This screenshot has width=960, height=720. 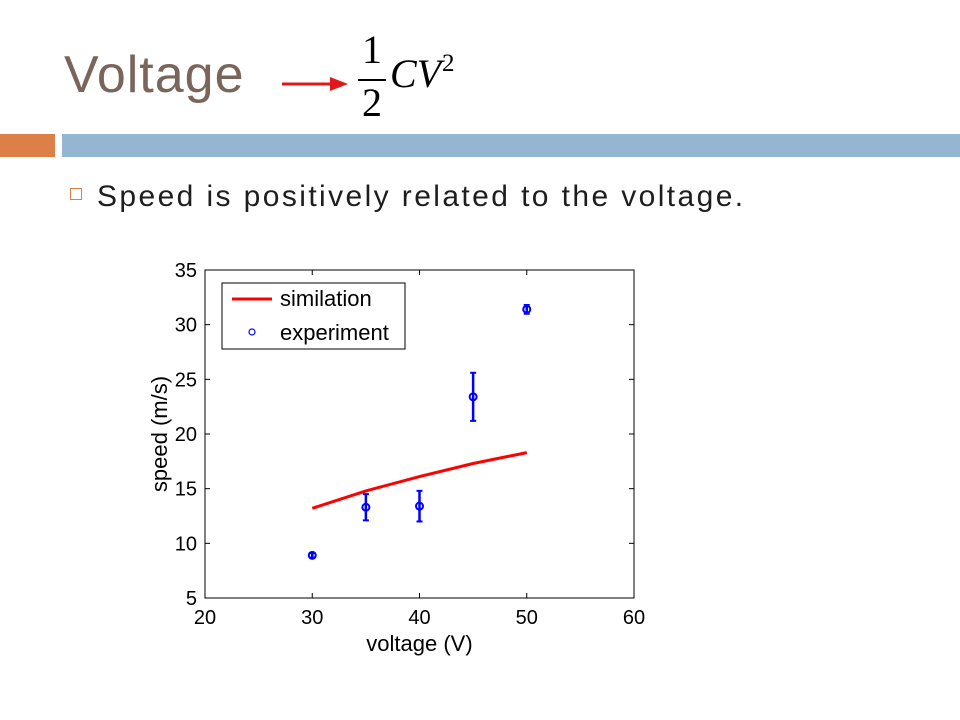 I want to click on y-axis-label: speed (m/s), so click(x=159, y=434).